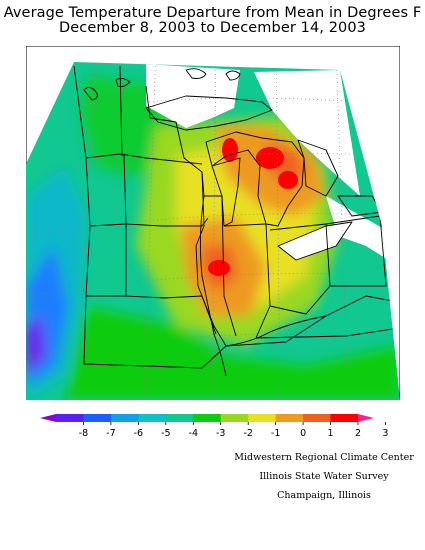  I want to click on legend-tick-label: -2, so click(247, 433).